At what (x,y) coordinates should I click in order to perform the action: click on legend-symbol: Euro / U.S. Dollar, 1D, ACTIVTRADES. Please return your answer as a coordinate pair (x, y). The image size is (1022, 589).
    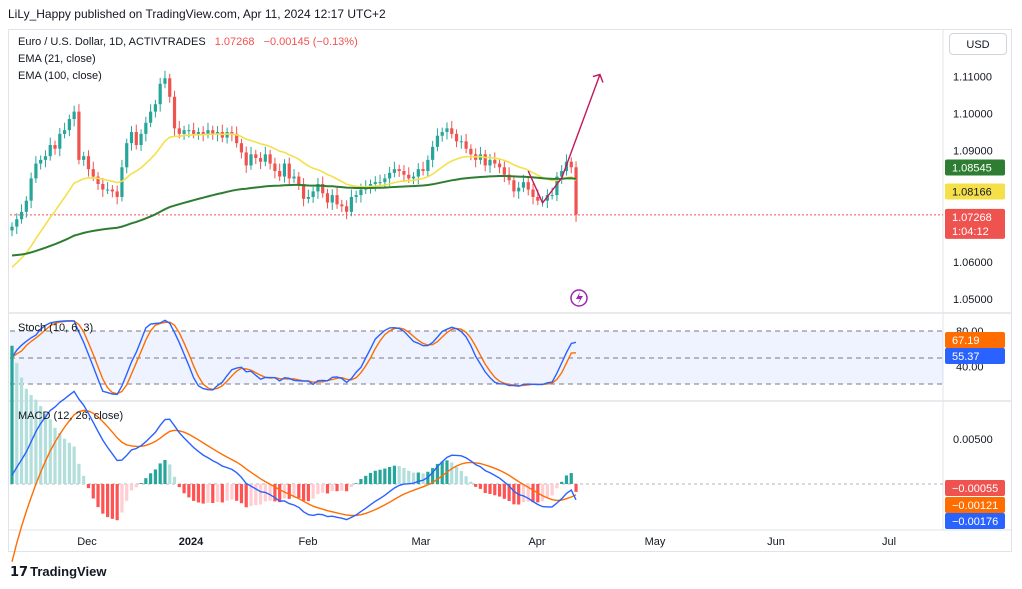
    Looking at the image, I should click on (112, 42).